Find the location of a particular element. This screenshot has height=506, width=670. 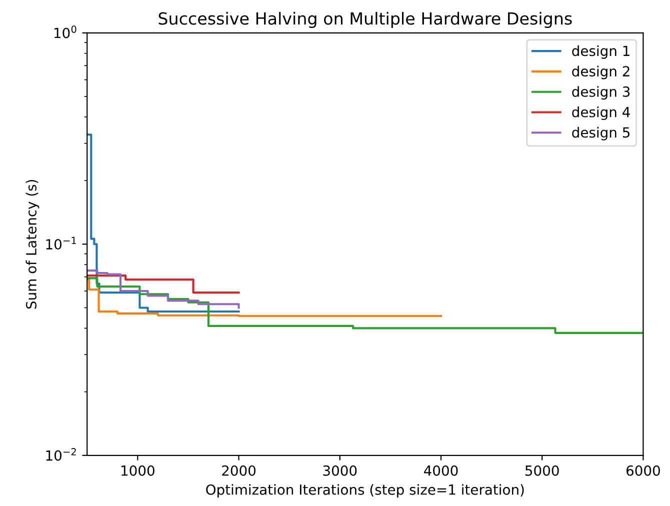

y-tick-label: 10$^{0}$ is located at coordinates (65, 32).